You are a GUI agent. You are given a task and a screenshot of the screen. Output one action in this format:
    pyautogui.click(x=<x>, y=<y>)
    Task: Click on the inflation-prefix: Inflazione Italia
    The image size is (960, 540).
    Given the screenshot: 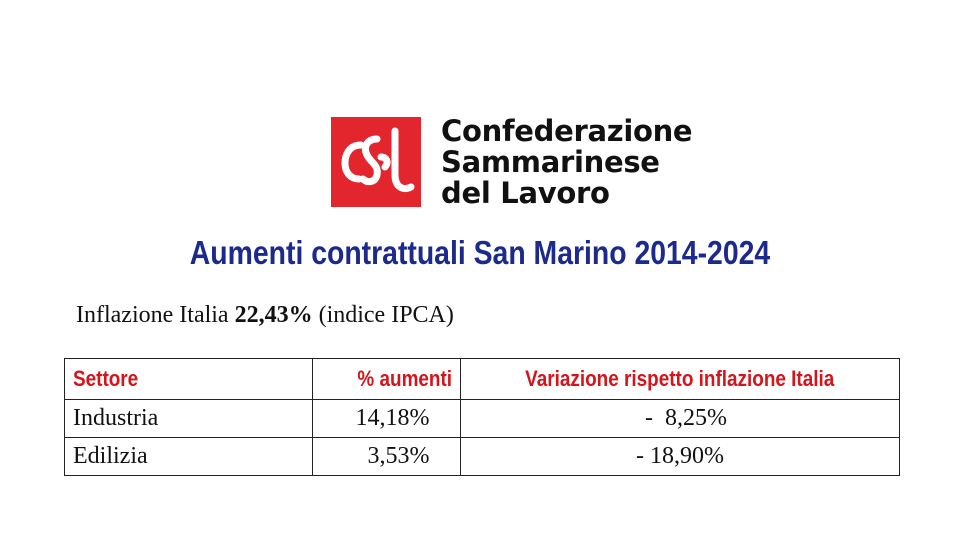 What is the action you would take?
    pyautogui.click(x=155, y=315)
    